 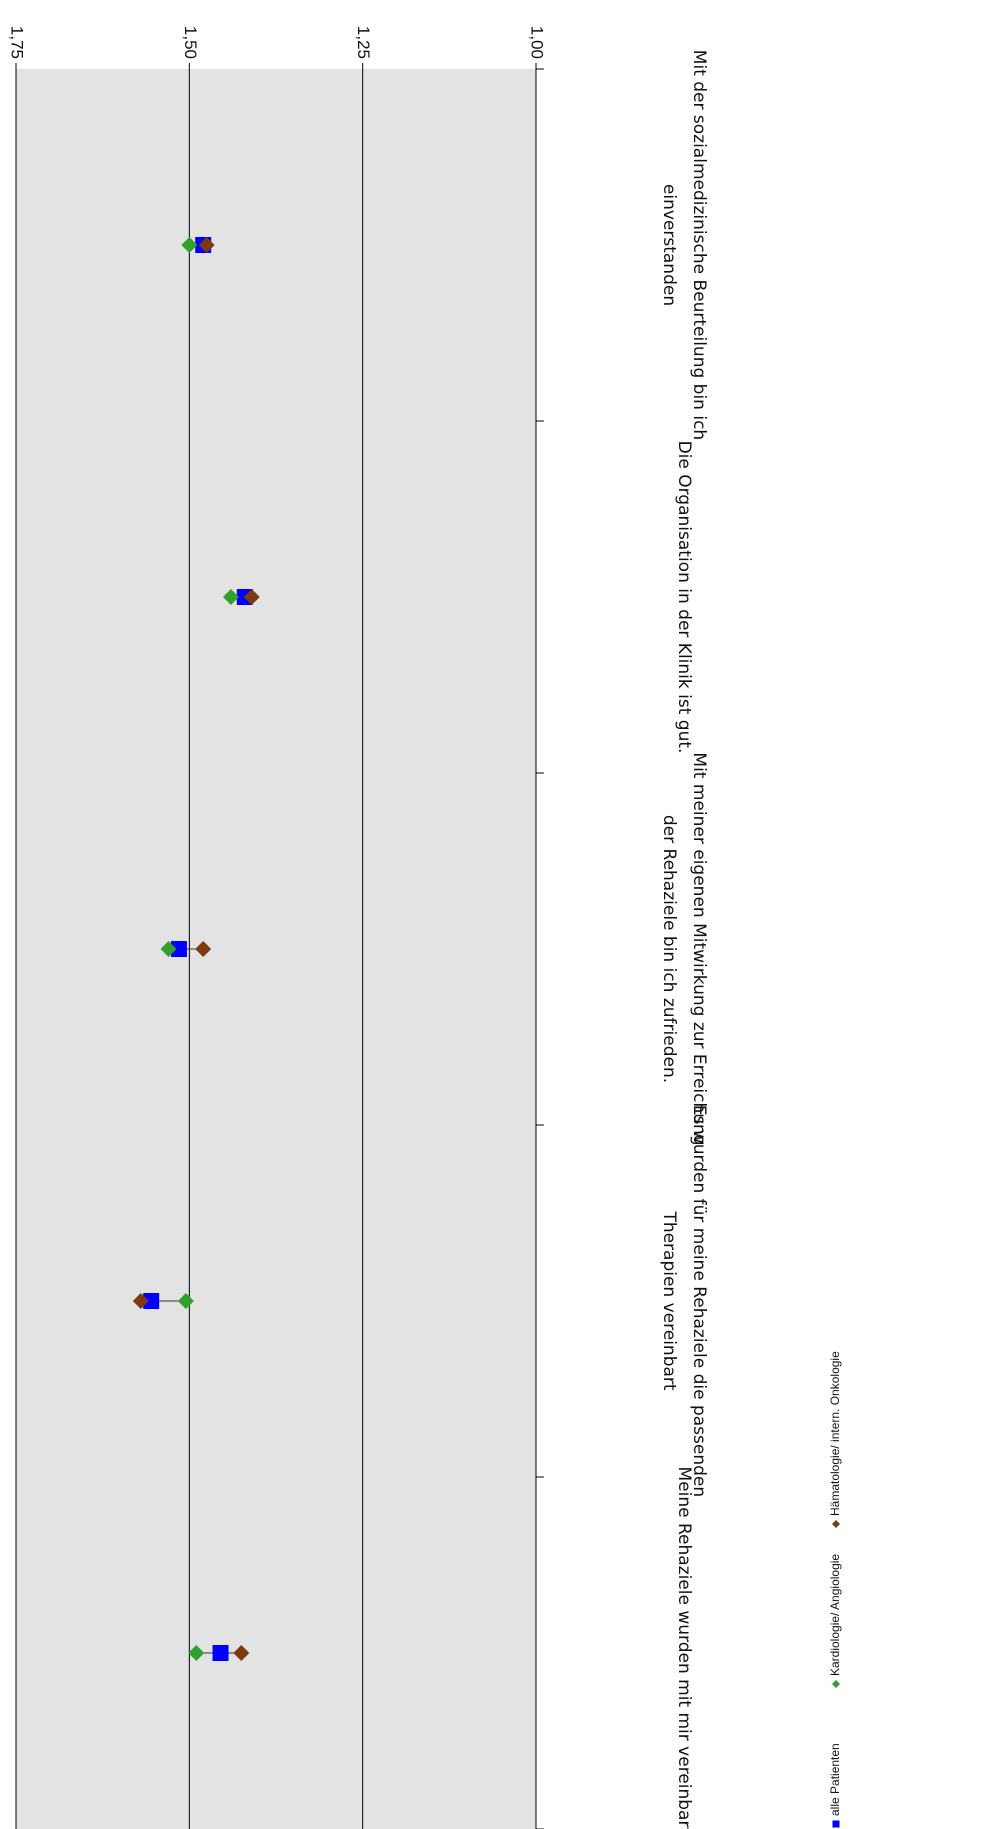 What do you see at coordinates (540, 948) in the screenshot?
I see `category-ticks` at bounding box center [540, 948].